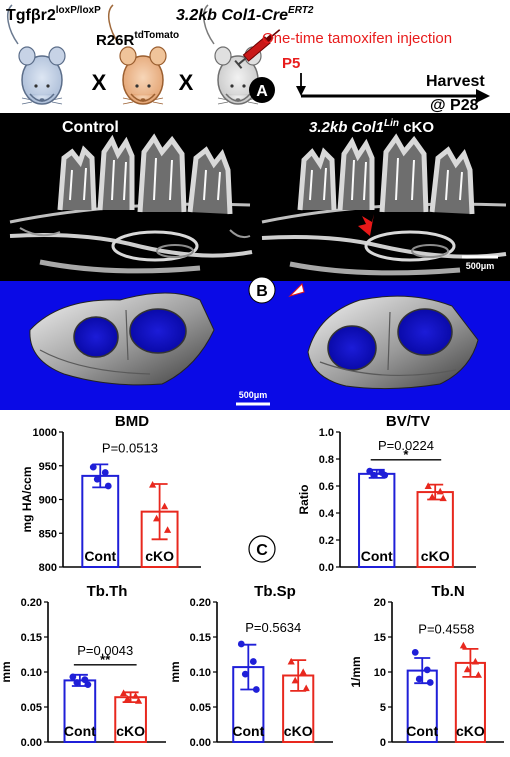  Describe the element at coordinates (296, 290) in the screenshot. I see `white-arrow-icon` at that location.